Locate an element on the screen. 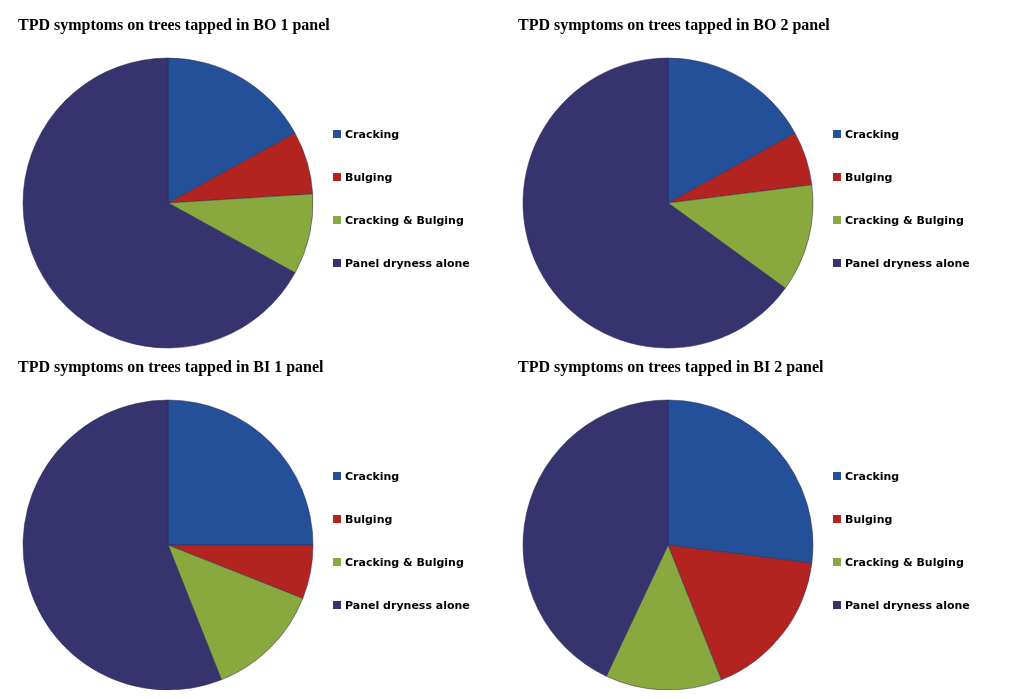  chart-title: TPD symptoms on trees tapped in BO 2 panel is located at coordinates (674, 25).